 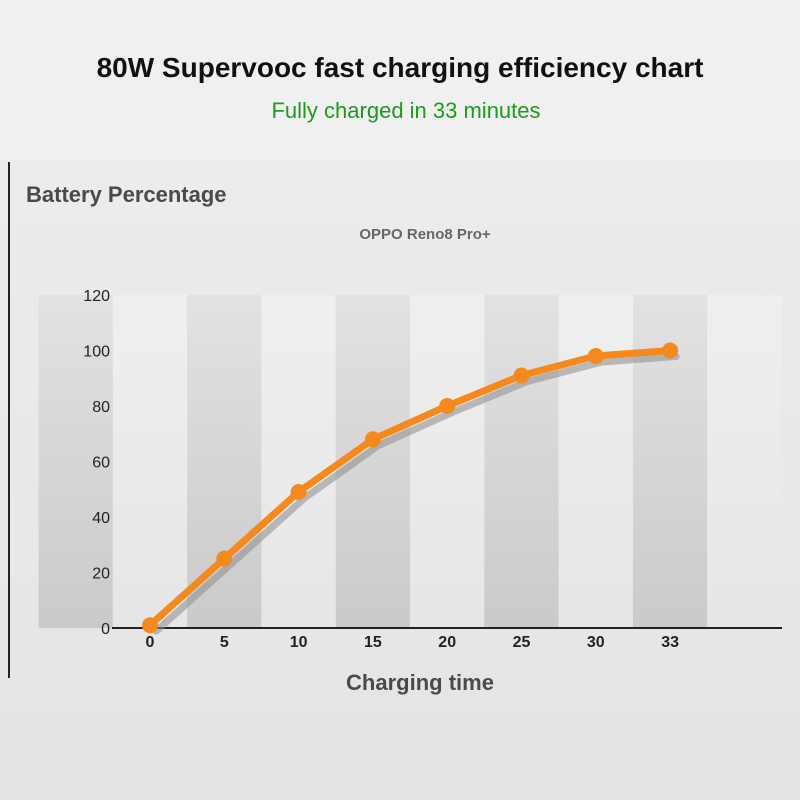 What do you see at coordinates (425, 234) in the screenshot?
I see `series-label: OPPO Reno8 Pro+` at bounding box center [425, 234].